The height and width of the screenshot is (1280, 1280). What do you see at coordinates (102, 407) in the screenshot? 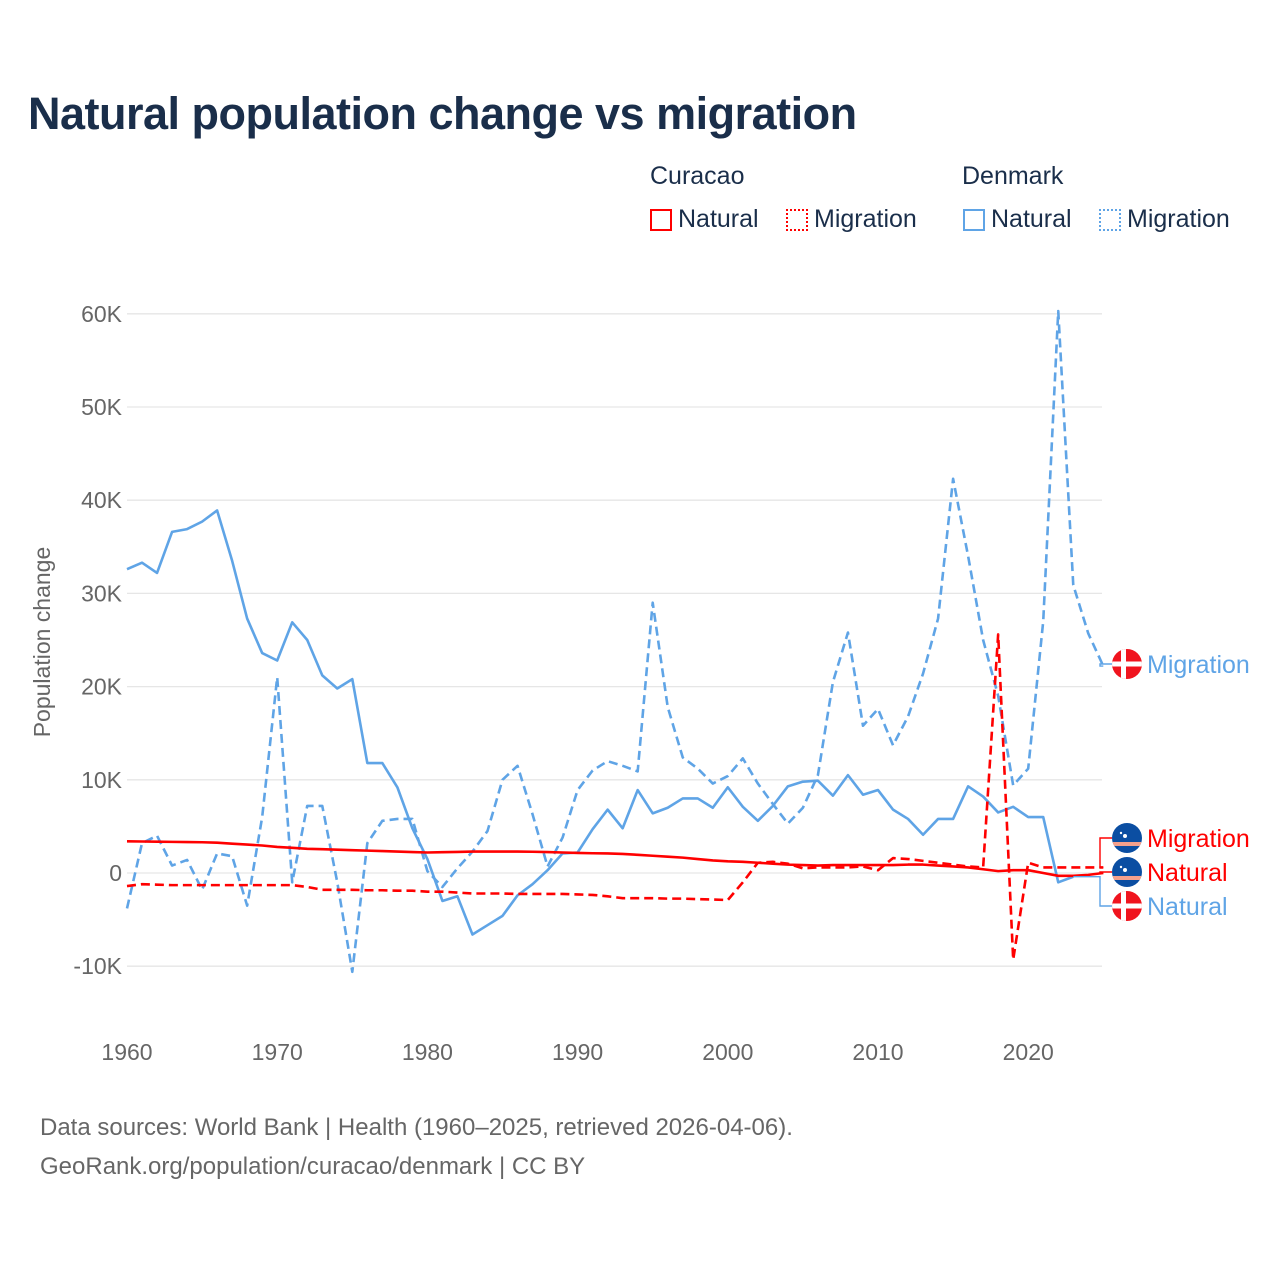
I see `y-tick-label: 50K` at bounding box center [102, 407].